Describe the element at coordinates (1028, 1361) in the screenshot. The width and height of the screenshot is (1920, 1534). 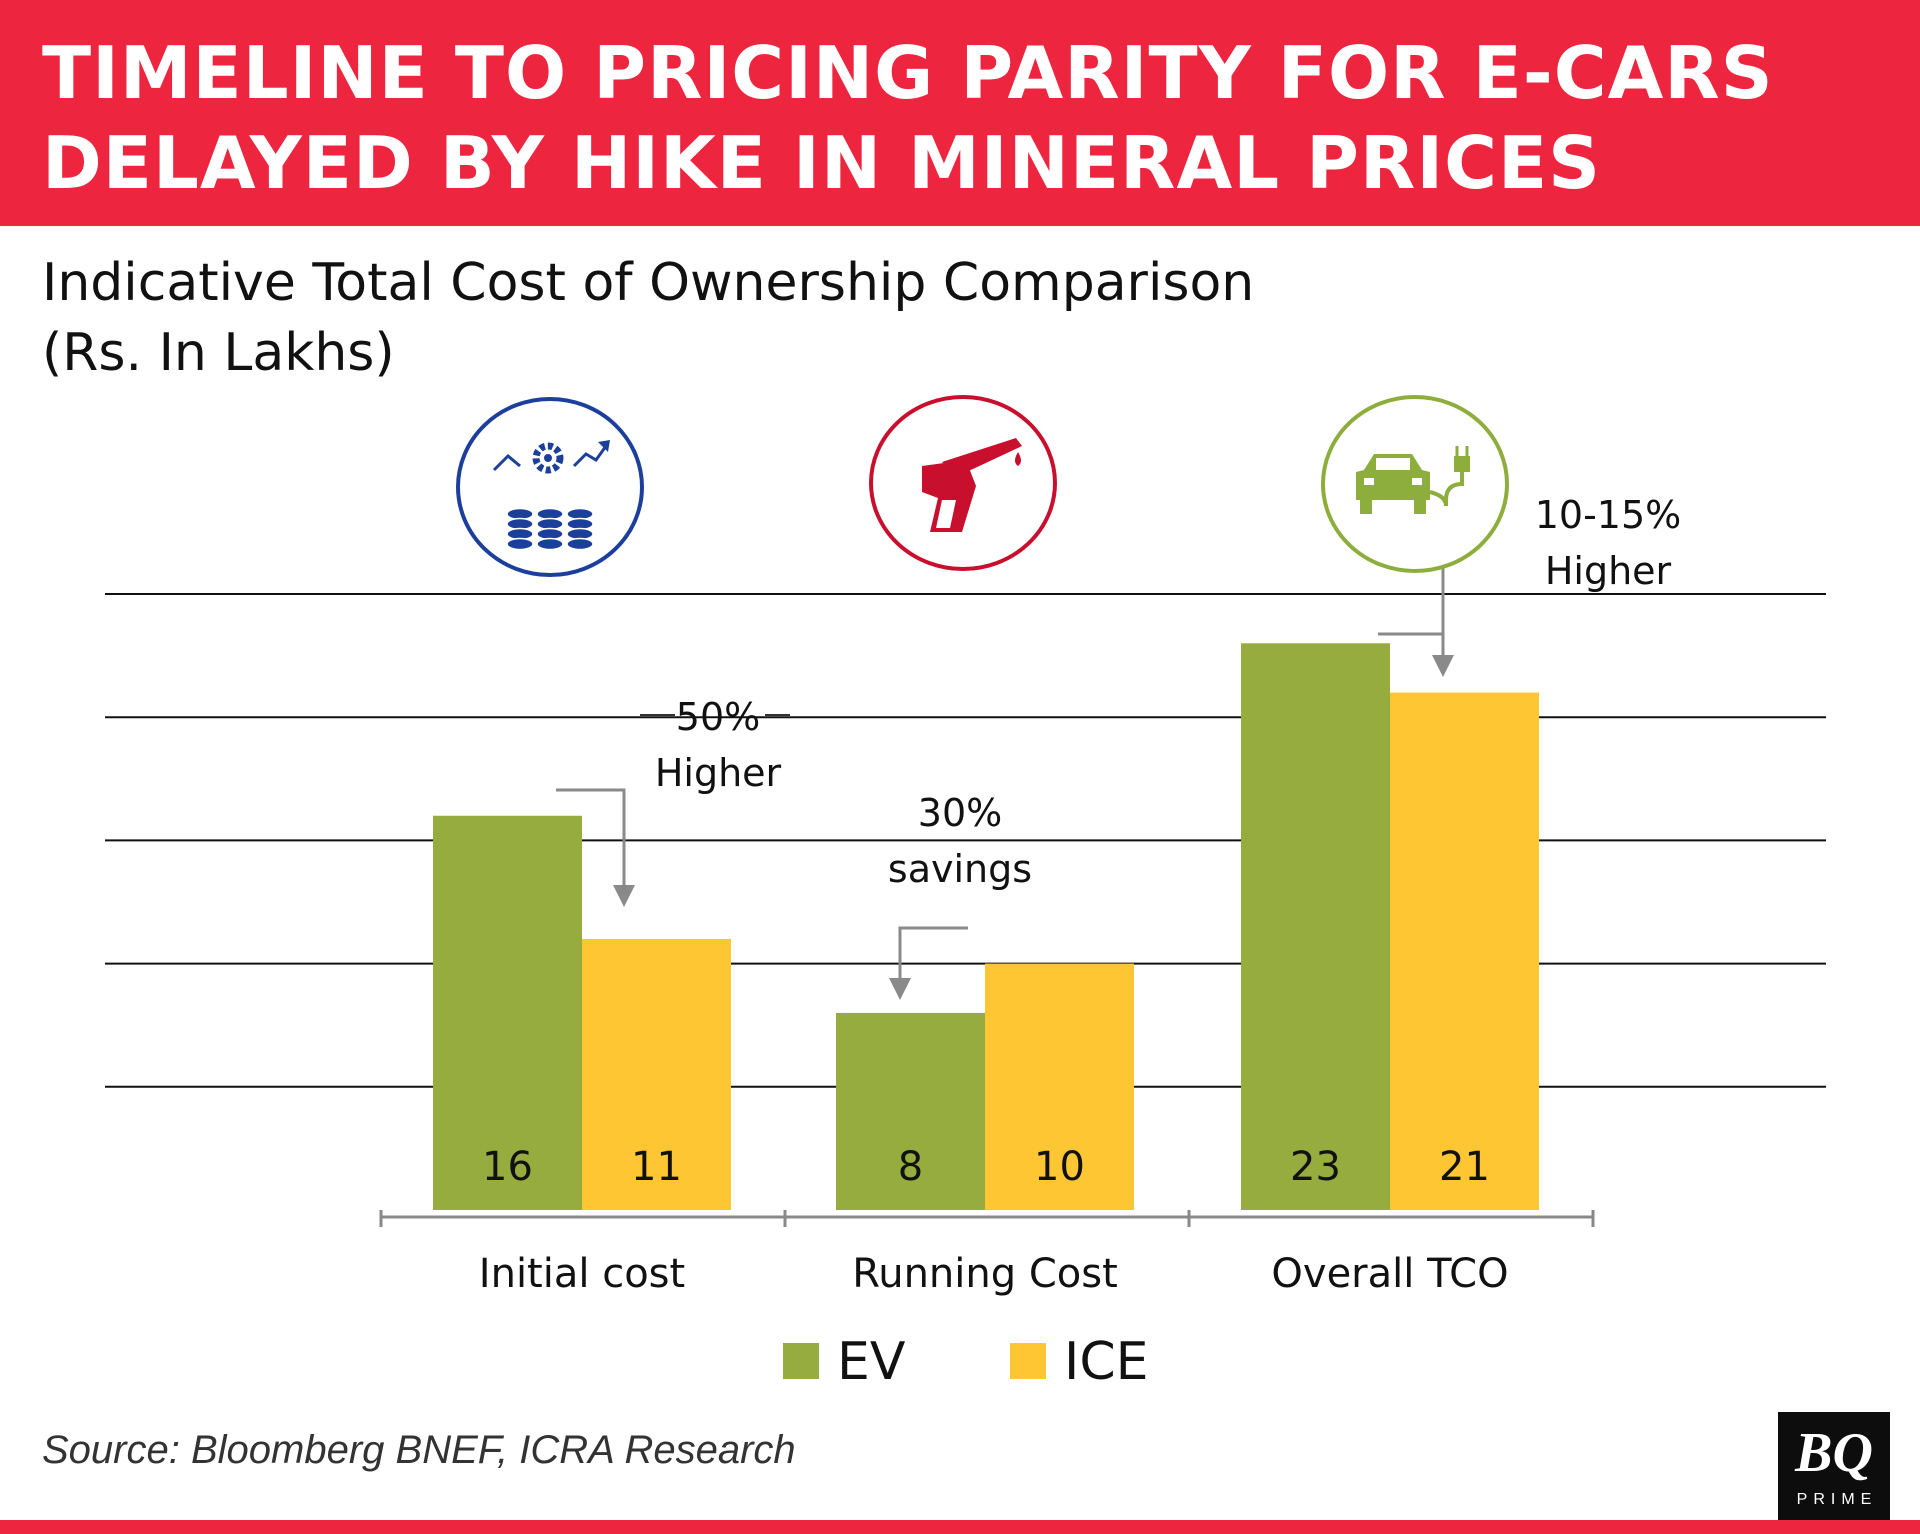
I see `legend-swatch-ice` at that location.